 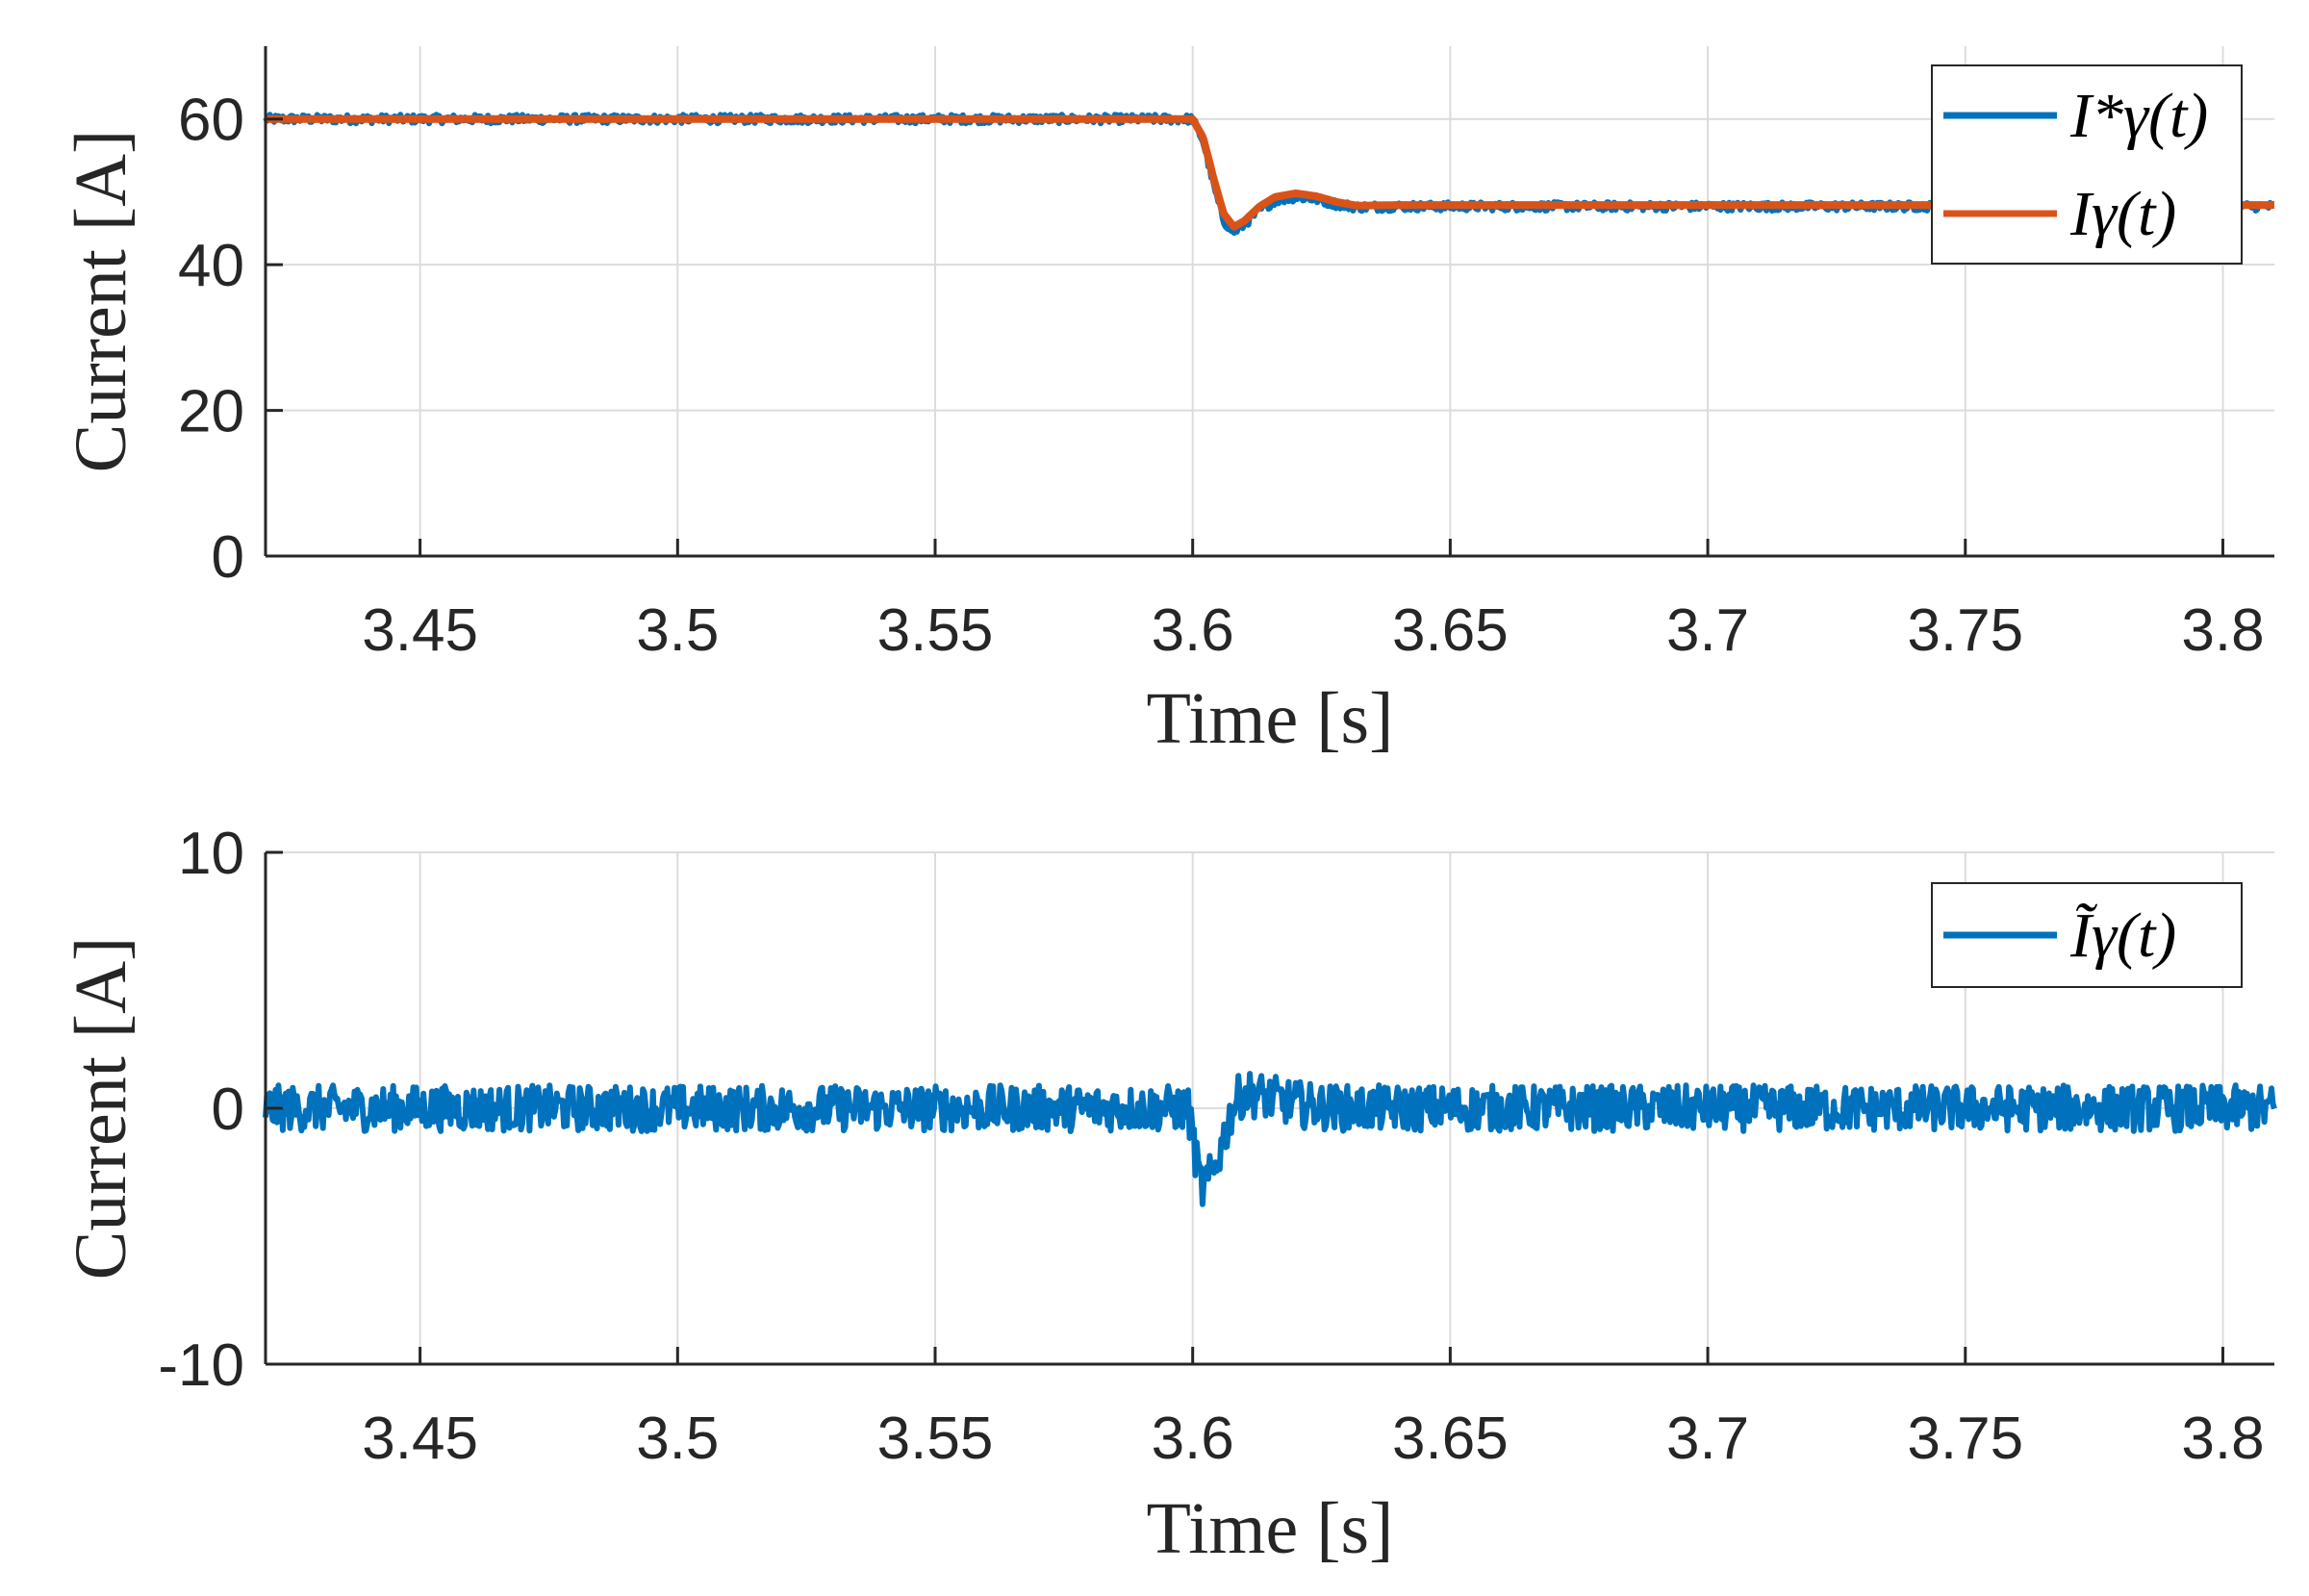 I want to click on y-tick-label: 40, so click(x=211, y=266).